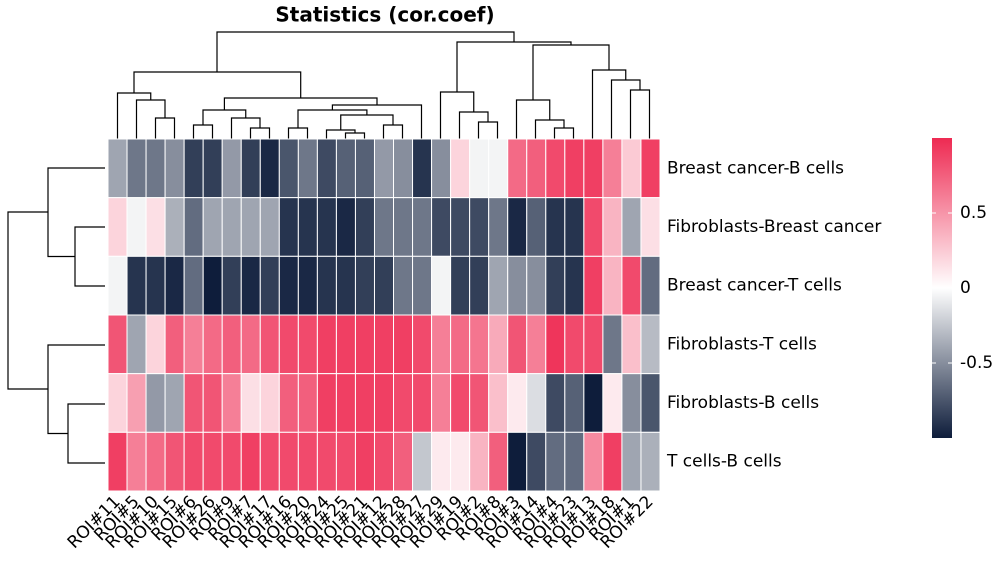 This screenshot has height=576, width=1008. Describe the element at coordinates (724, 462) in the screenshot. I see `row-label: T cells-B cells` at that location.